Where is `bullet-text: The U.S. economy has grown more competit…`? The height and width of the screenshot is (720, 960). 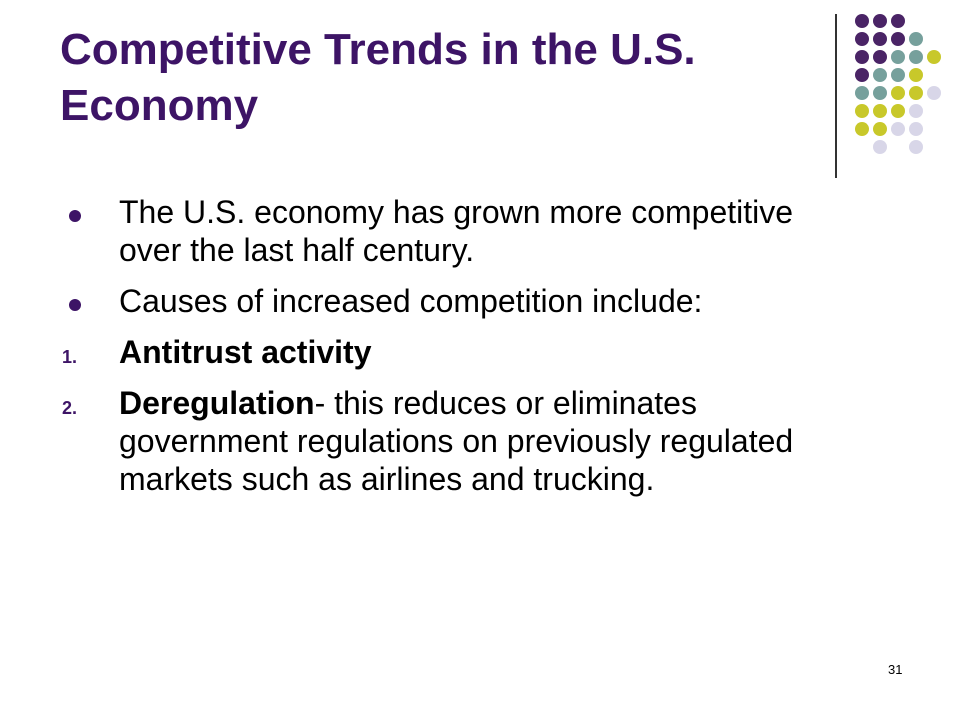 bullet-text: The U.S. economy has grown more competit… is located at coordinates (456, 231).